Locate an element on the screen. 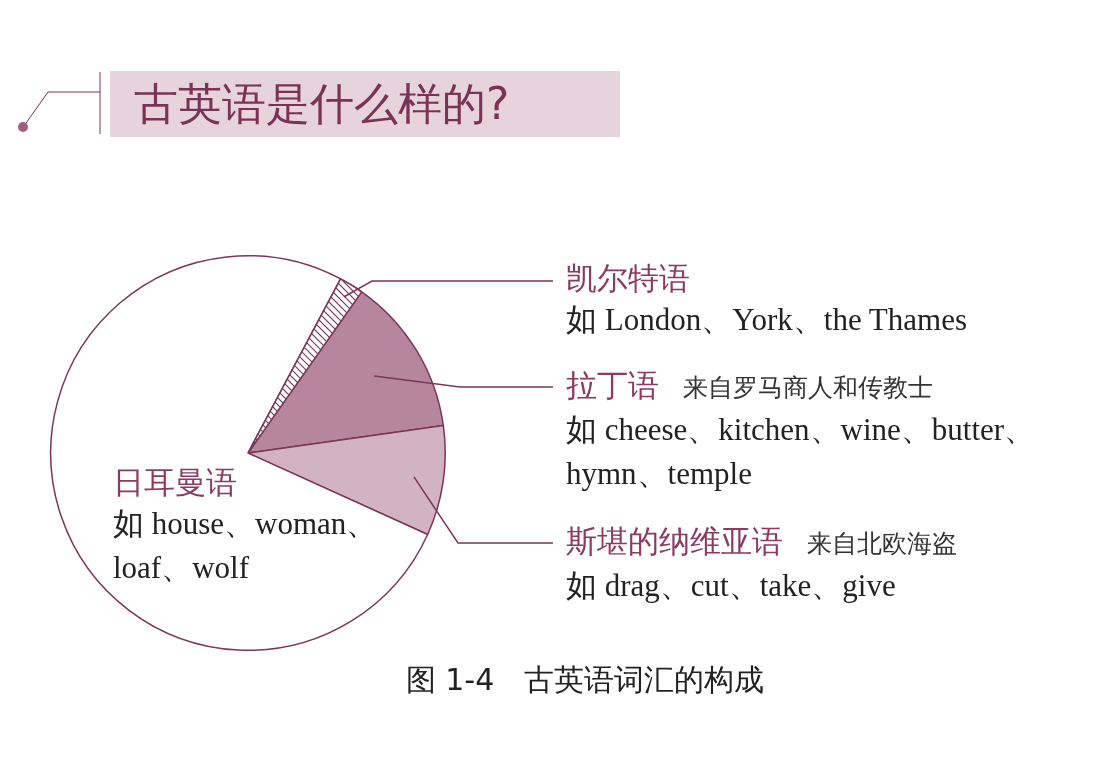 The image size is (1110, 759). slice-label: 斯堪的纳维亚语 is located at coordinates (674, 541).